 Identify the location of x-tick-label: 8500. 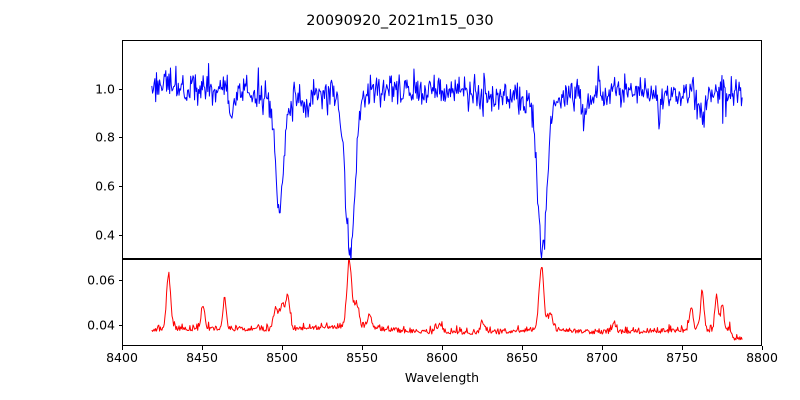
(282, 357).